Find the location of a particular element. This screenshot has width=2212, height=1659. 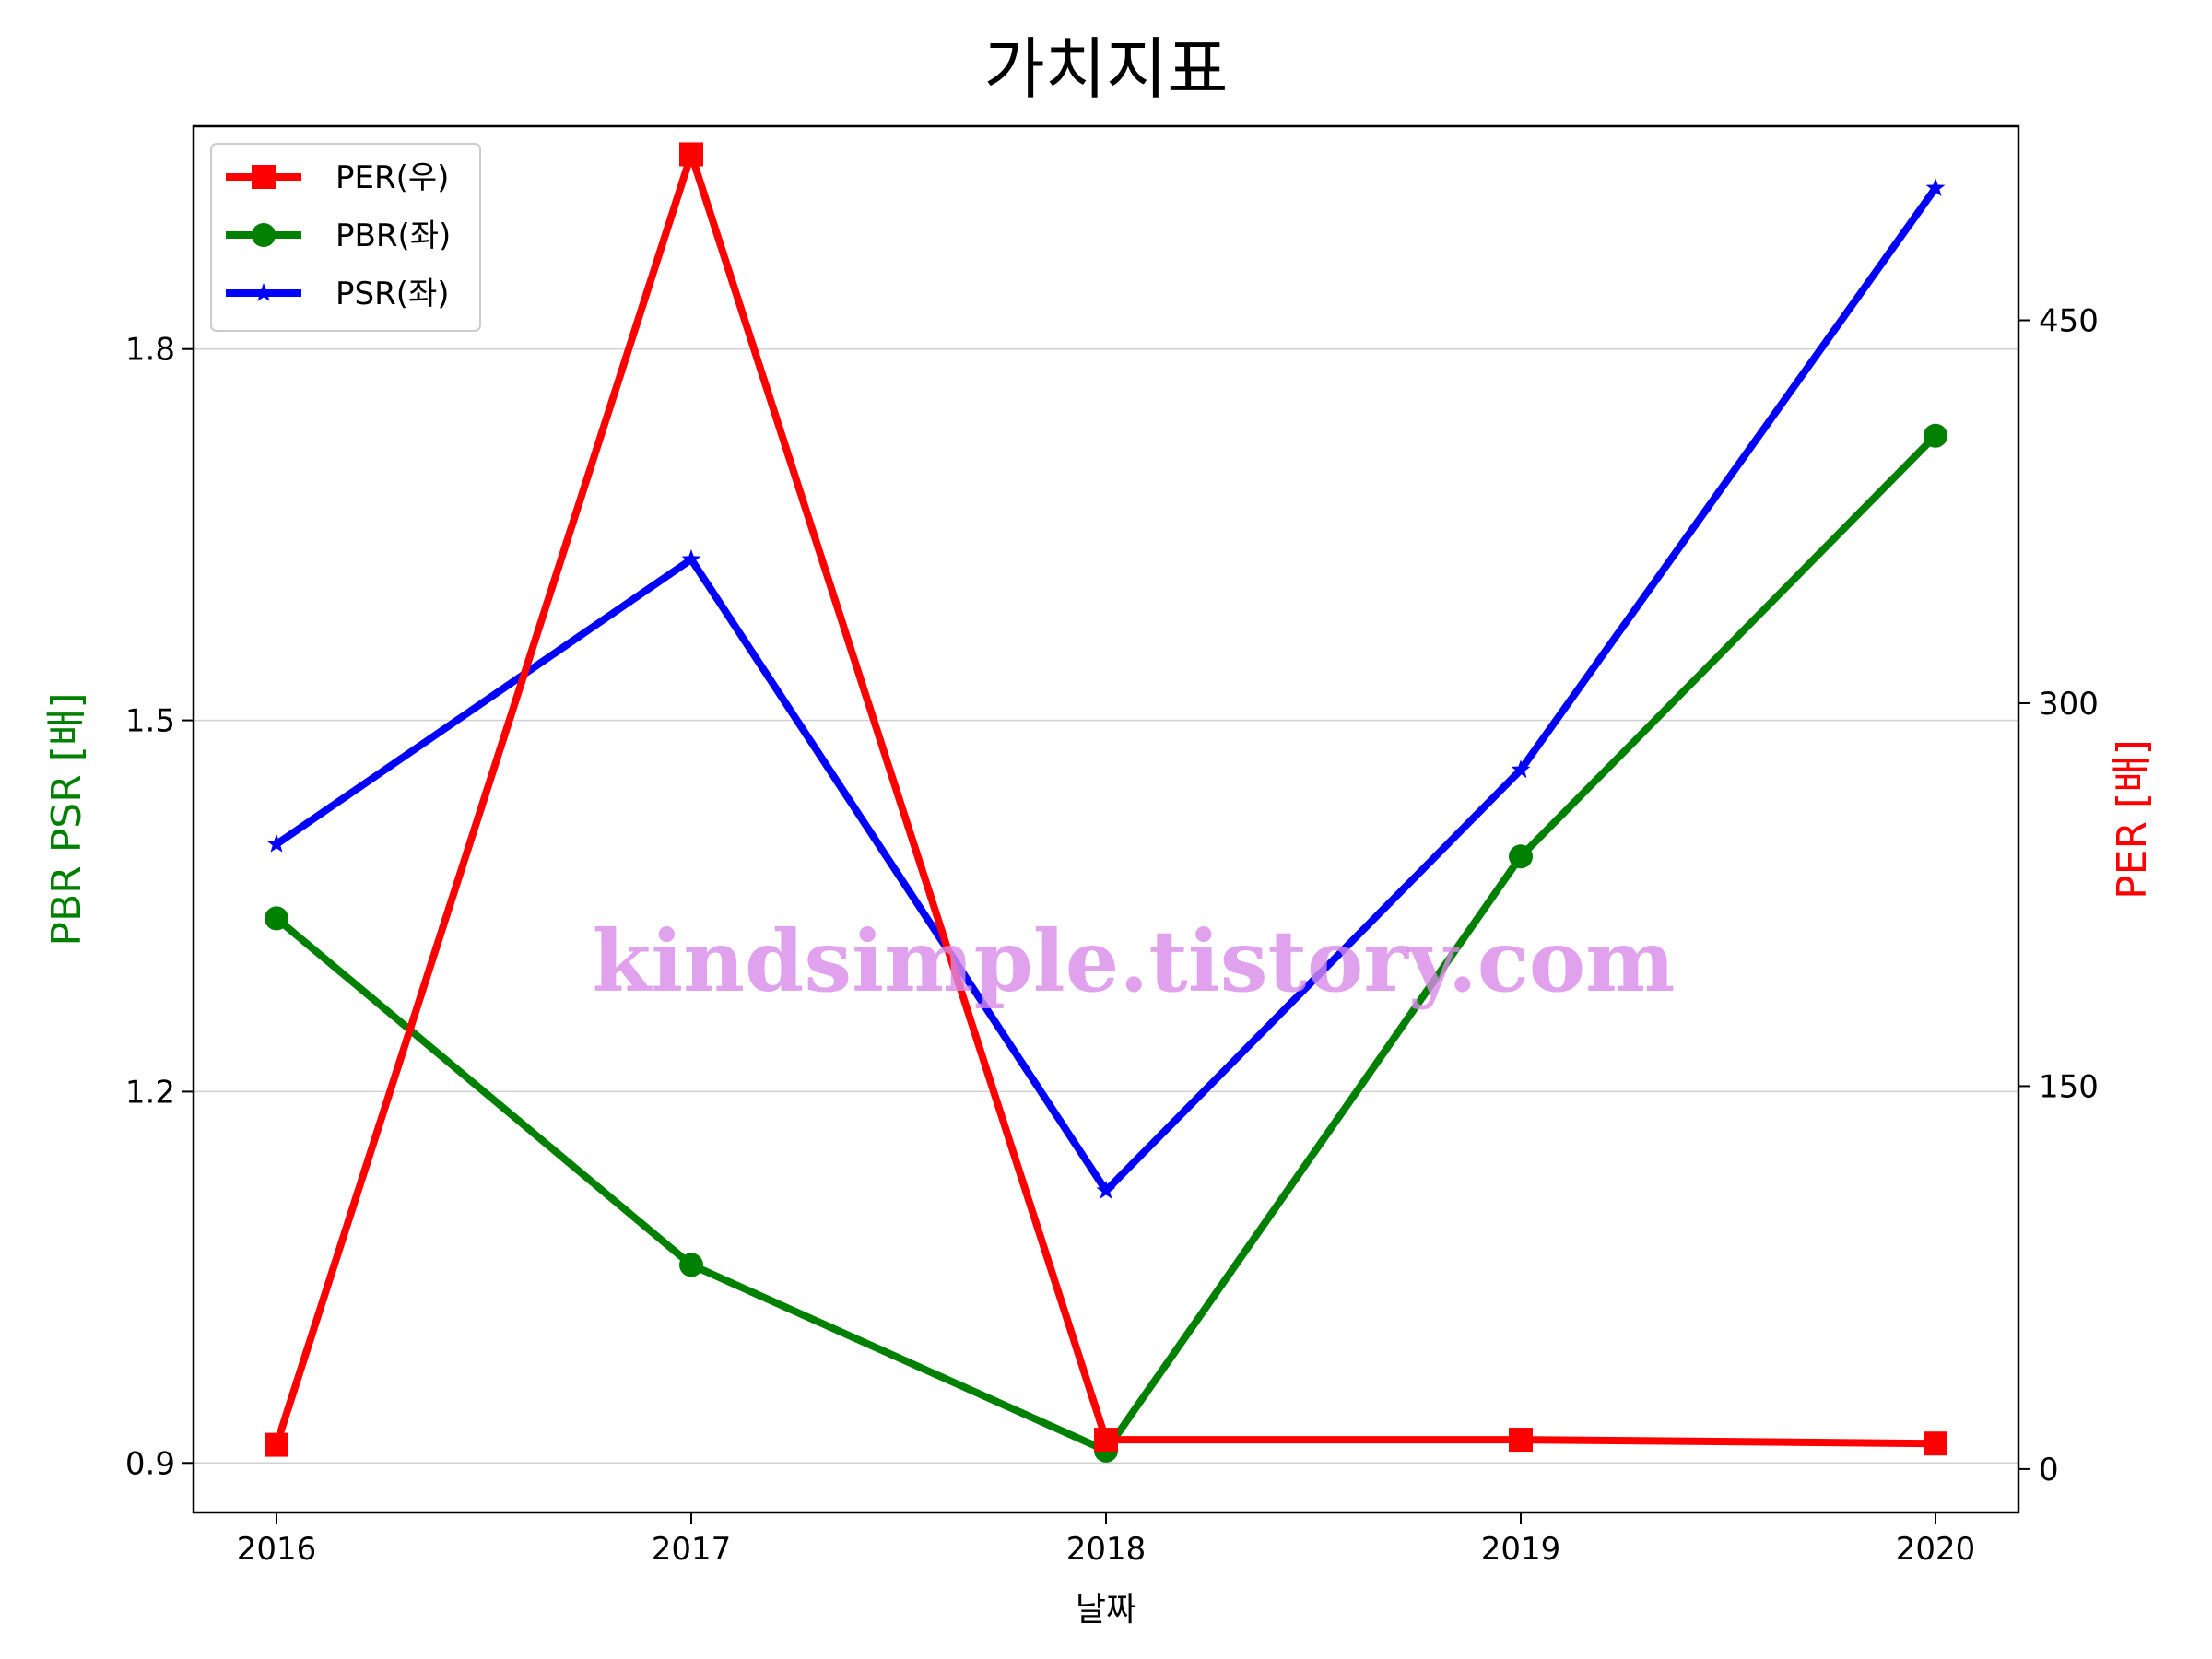

x-tick-label: 2020 is located at coordinates (1936, 1549).